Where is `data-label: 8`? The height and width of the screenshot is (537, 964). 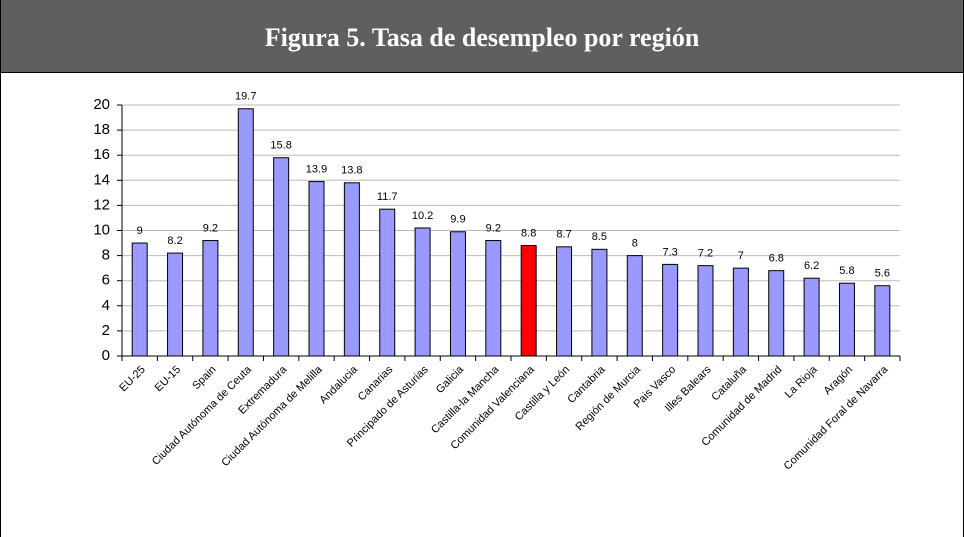
data-label: 8 is located at coordinates (635, 244).